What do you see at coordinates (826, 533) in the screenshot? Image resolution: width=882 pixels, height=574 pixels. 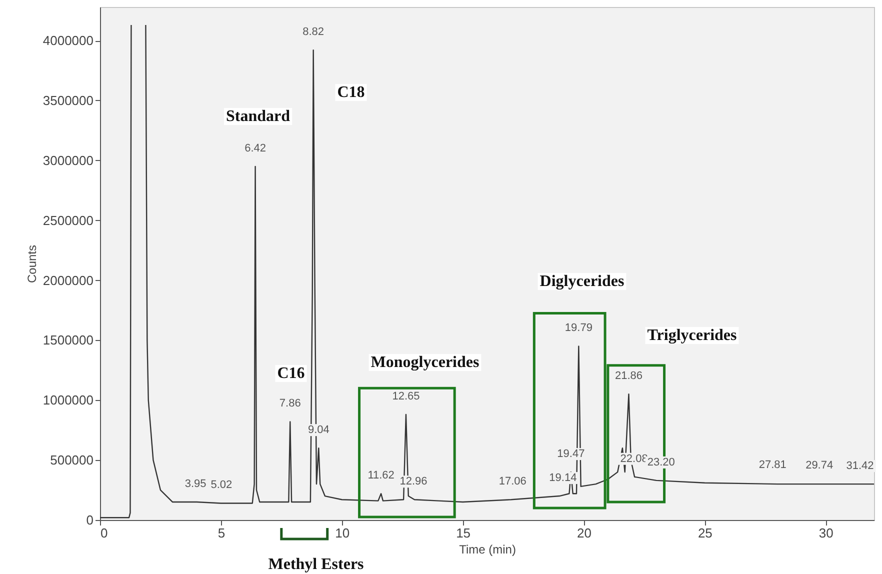 I see `x-tick-label: 30` at bounding box center [826, 533].